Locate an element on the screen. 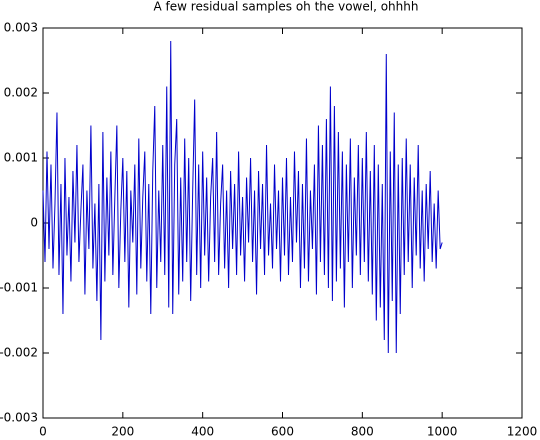 This screenshot has height=440, width=540. y-tick-label: 0.001 is located at coordinates (21, 158).